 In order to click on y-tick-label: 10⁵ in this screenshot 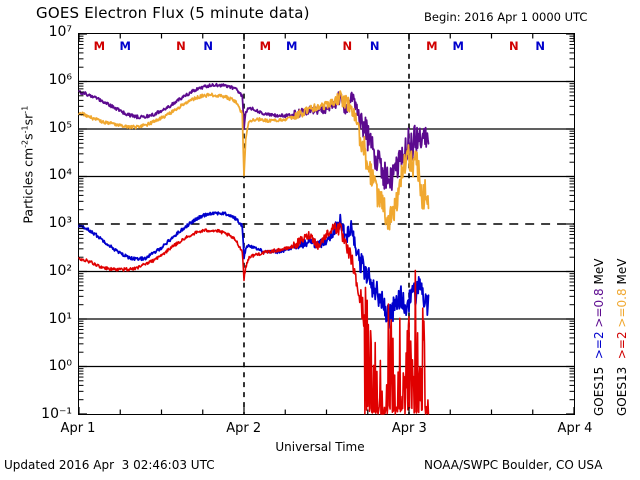, I will do `click(60, 127)`.